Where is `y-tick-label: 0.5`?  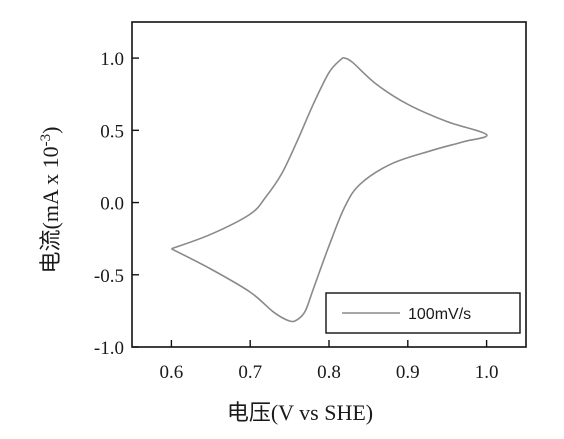 y-tick-label: 0.5 is located at coordinates (112, 131).